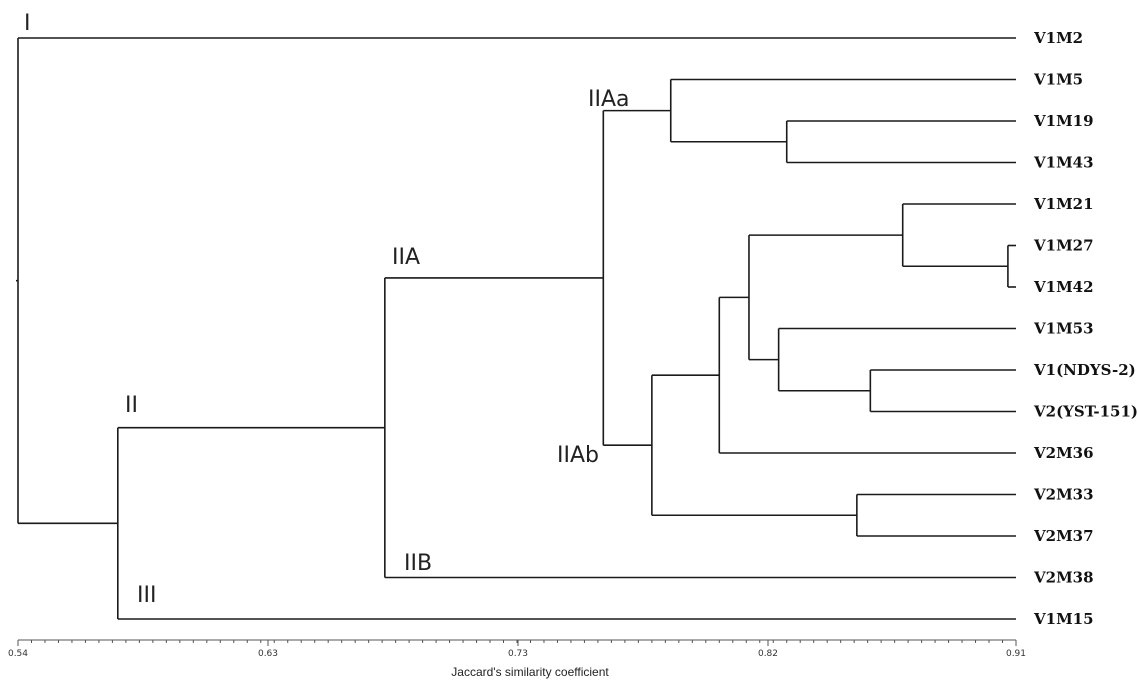  What do you see at coordinates (530, 672) in the screenshot?
I see `x-axis-title: Jaccard's similarity coefficient` at bounding box center [530, 672].